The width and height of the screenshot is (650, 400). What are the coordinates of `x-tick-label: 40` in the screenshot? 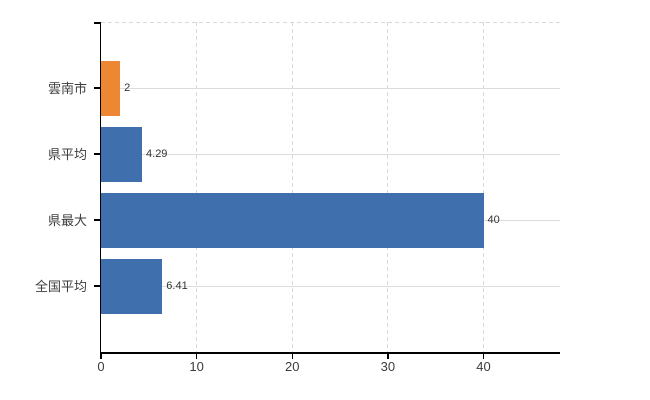 It's located at (483, 366).